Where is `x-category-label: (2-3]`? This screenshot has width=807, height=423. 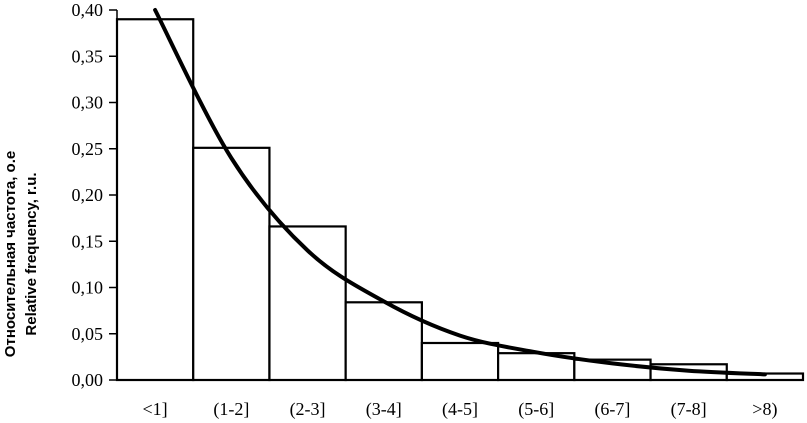
x-category-label: (2-3] is located at coordinates (308, 409).